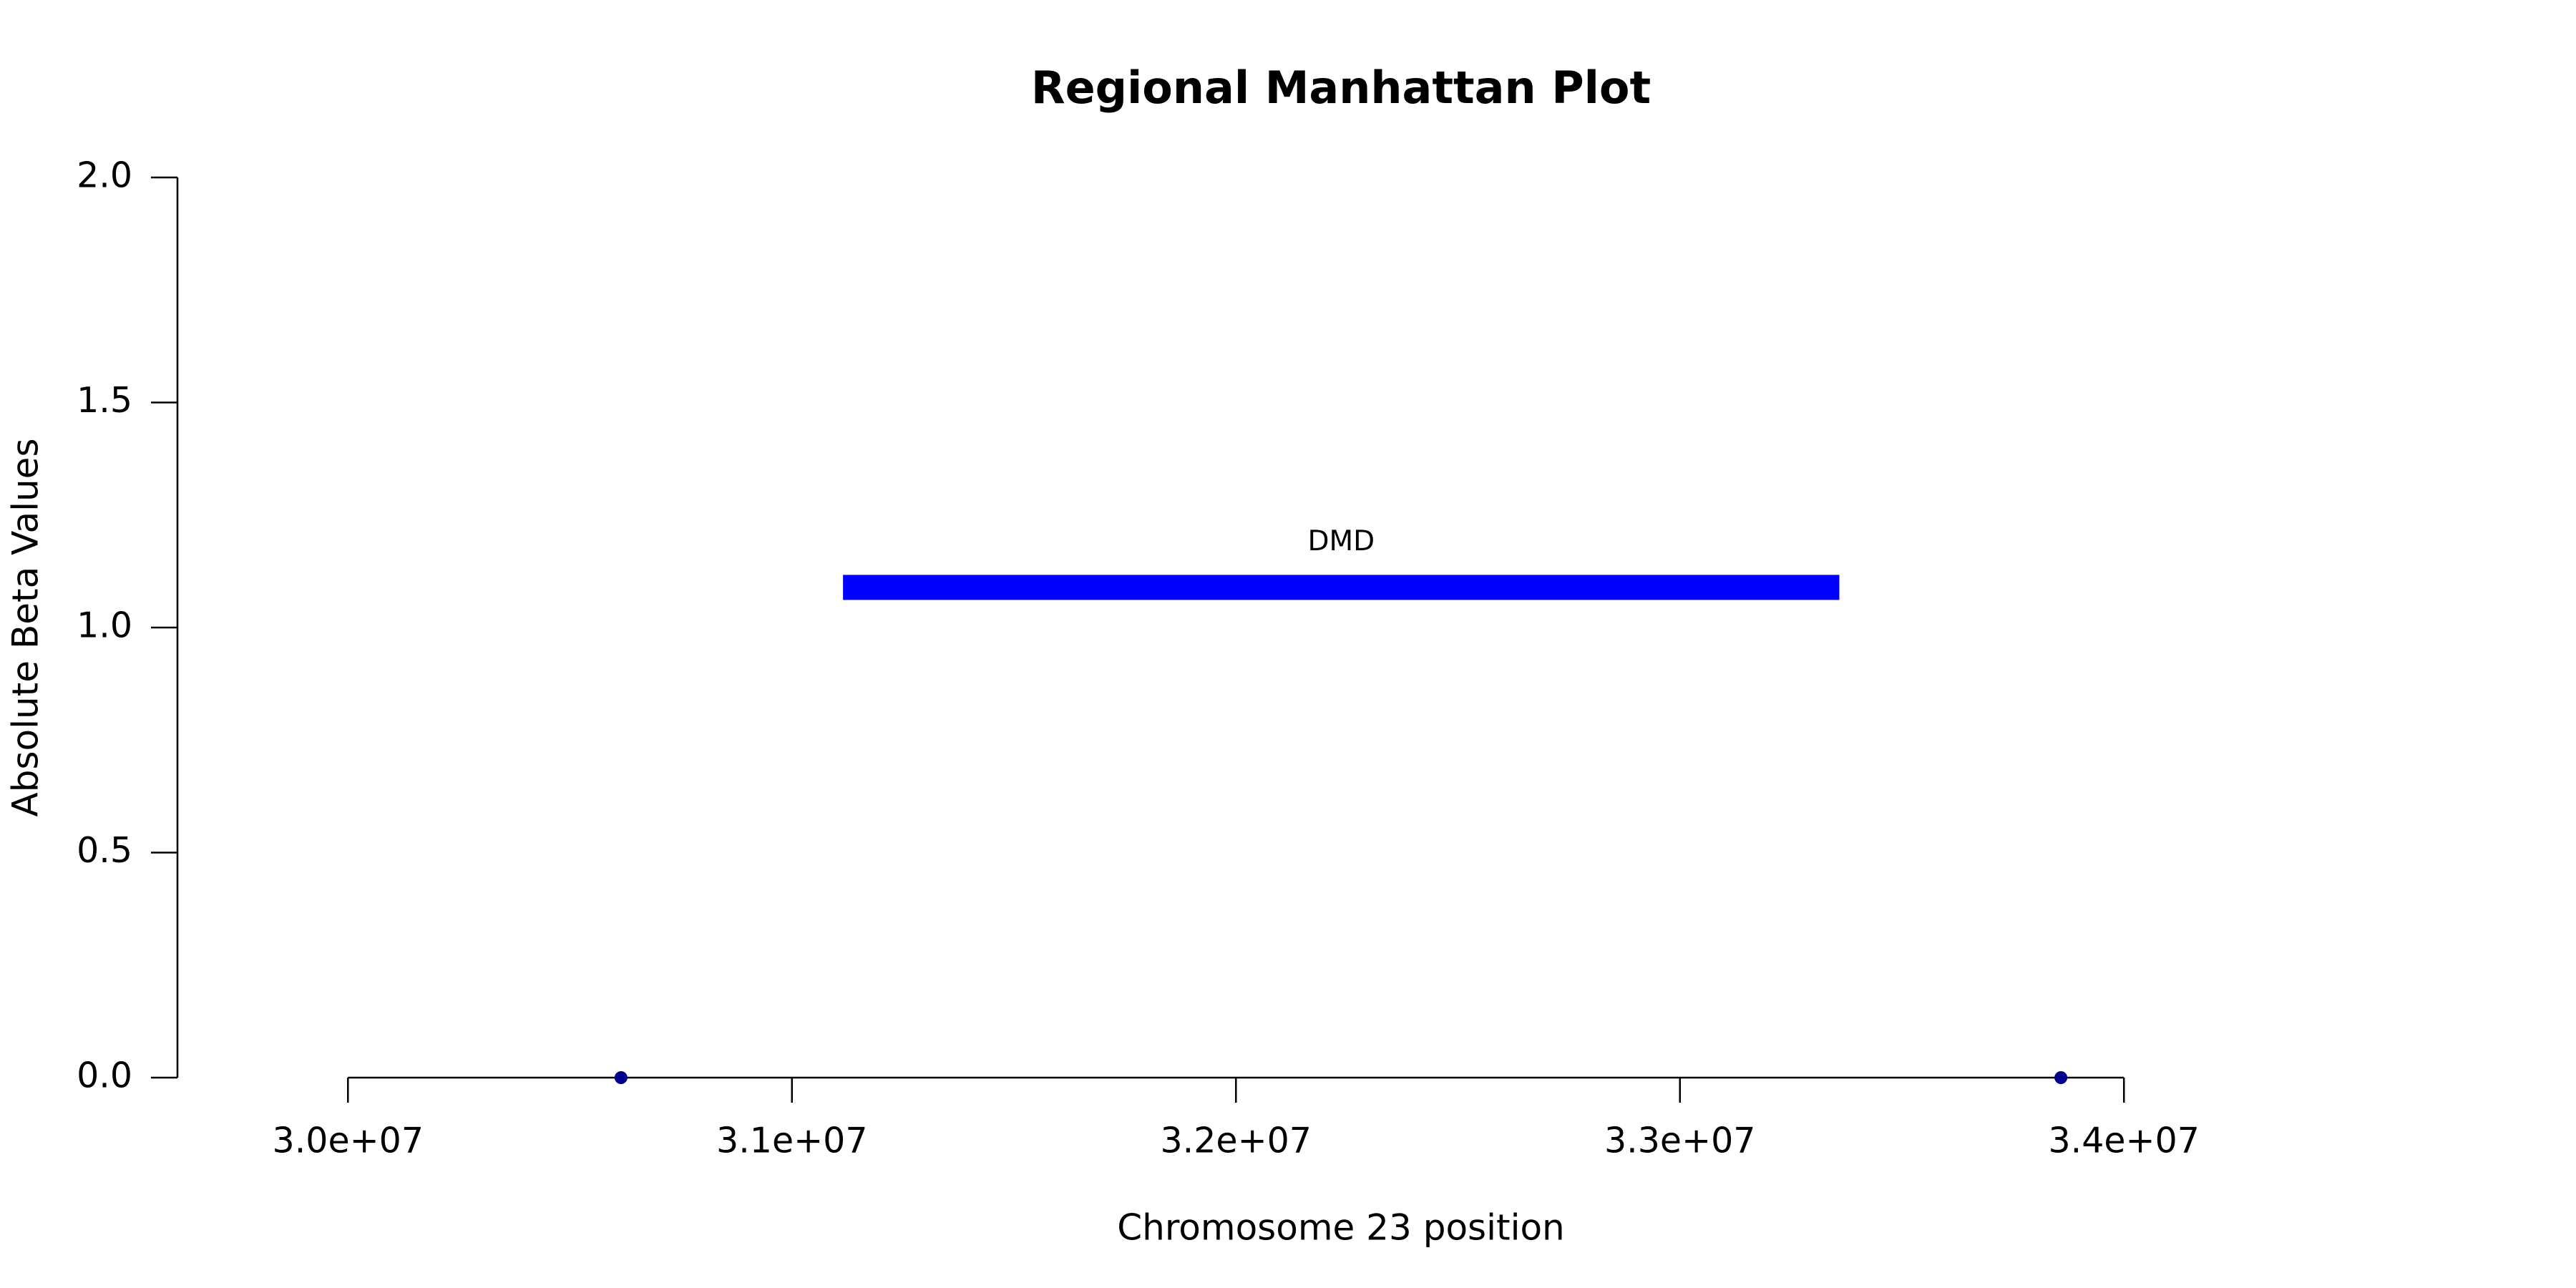 The image size is (2576, 1288). I want to click on x-tick-label: 3.2e+07, so click(1236, 1141).